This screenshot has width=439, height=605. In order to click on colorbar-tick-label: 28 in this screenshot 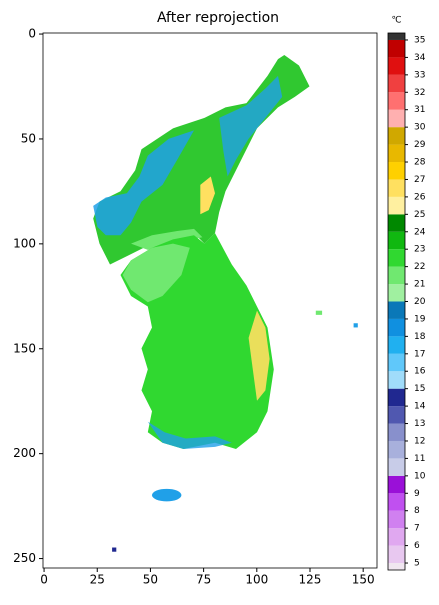, I will do `click(420, 163)`.